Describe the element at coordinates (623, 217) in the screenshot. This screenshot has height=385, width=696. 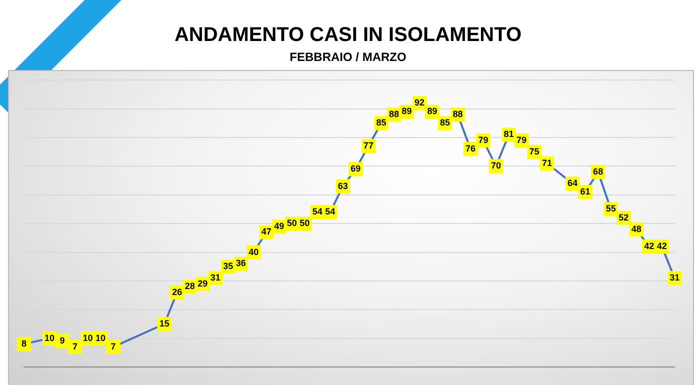
I see `data-label: 52` at that location.